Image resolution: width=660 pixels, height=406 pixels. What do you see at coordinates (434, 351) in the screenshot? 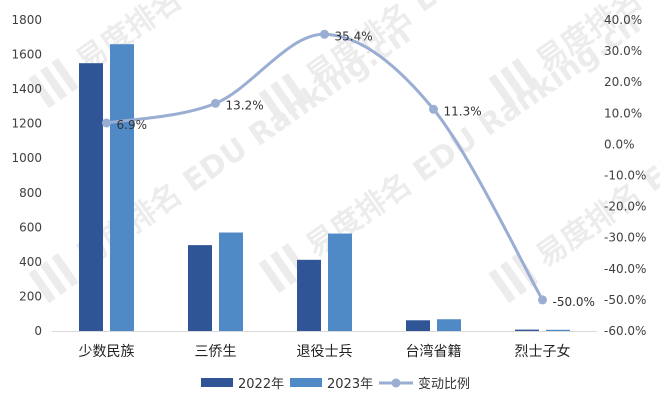
I see `x-category-label: 台湾省籍` at bounding box center [434, 351].